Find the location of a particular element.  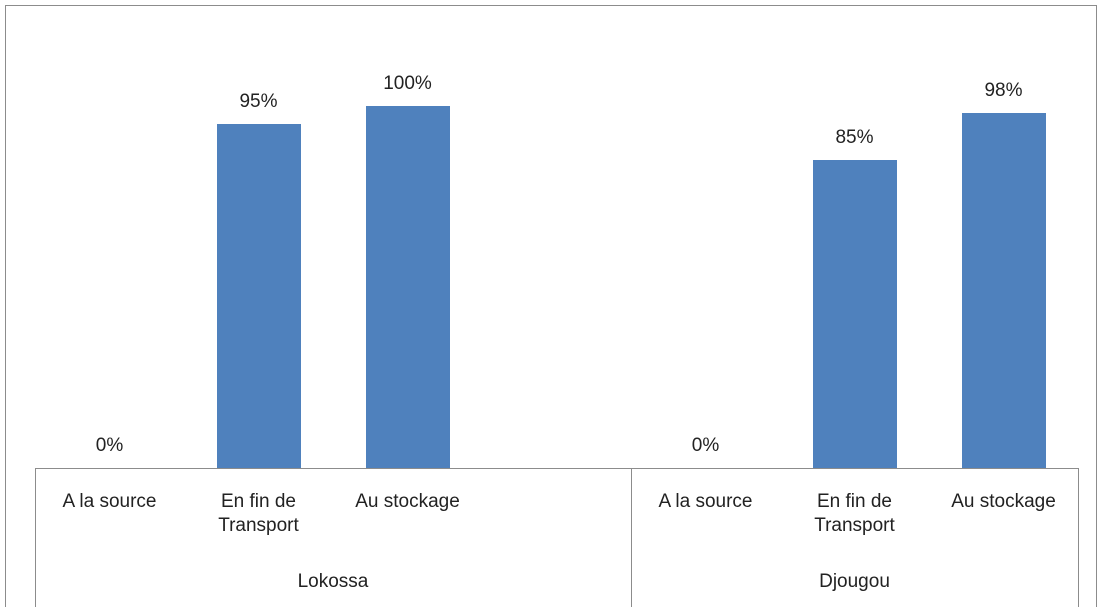

group-label: Djougou is located at coordinates (854, 581).